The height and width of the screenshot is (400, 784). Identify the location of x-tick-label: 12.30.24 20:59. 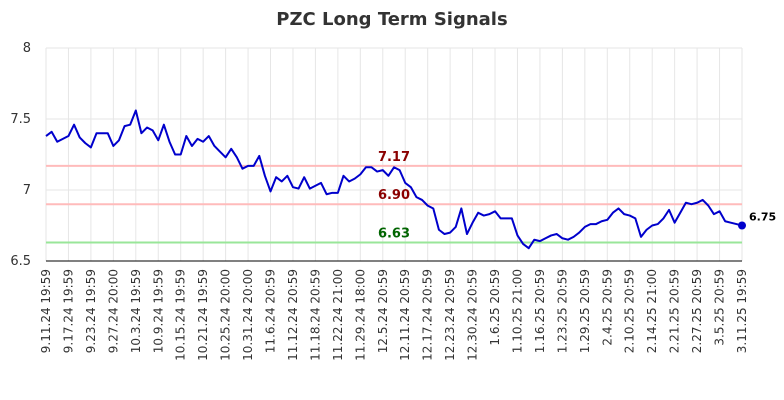
(473, 315).